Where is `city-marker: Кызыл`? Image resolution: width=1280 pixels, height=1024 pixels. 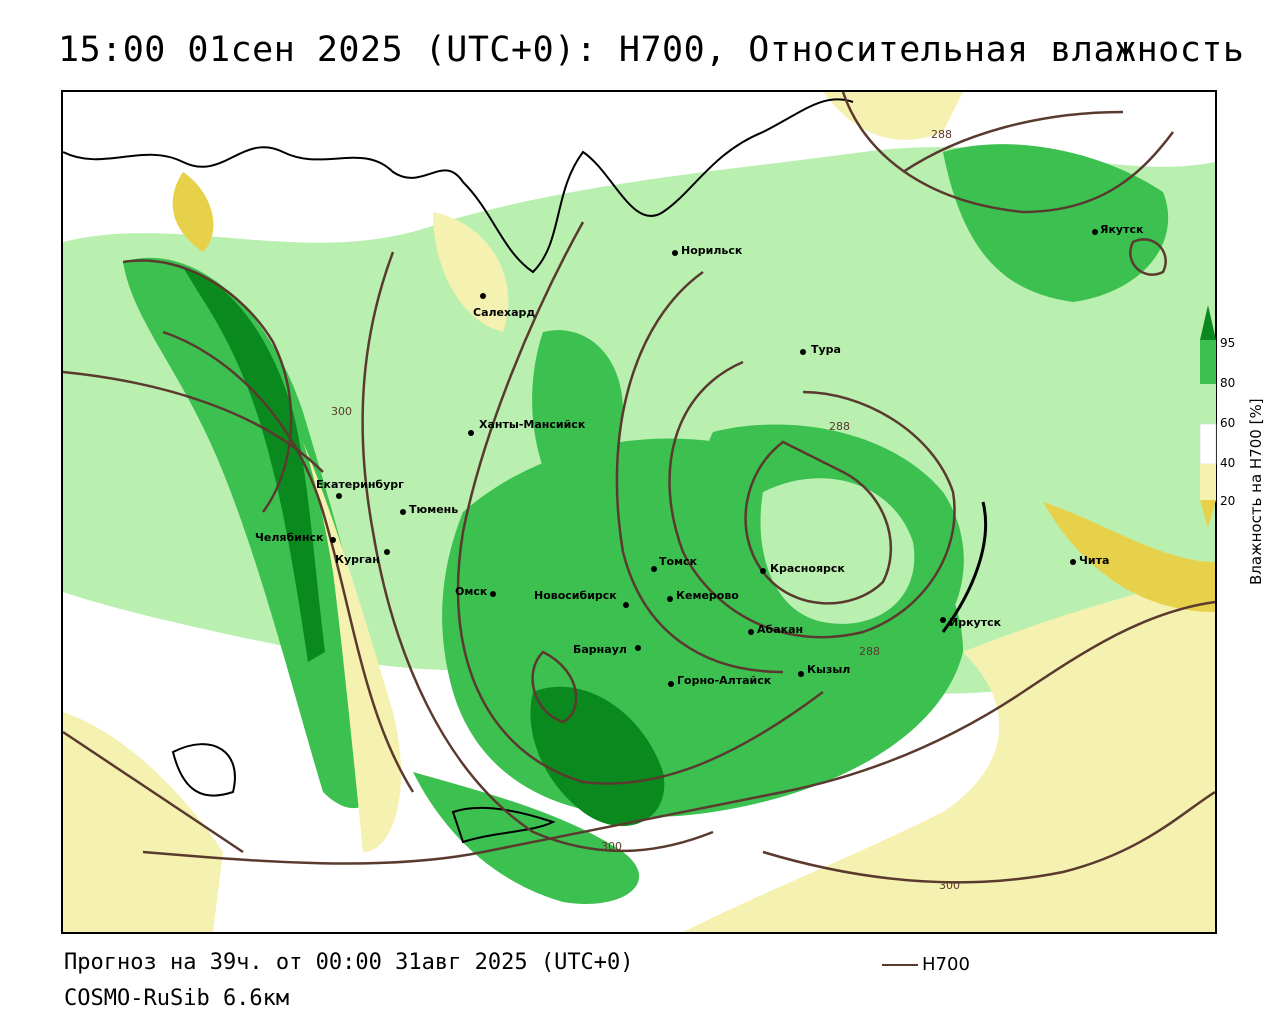 city-marker: Кызыл is located at coordinates (824, 670).